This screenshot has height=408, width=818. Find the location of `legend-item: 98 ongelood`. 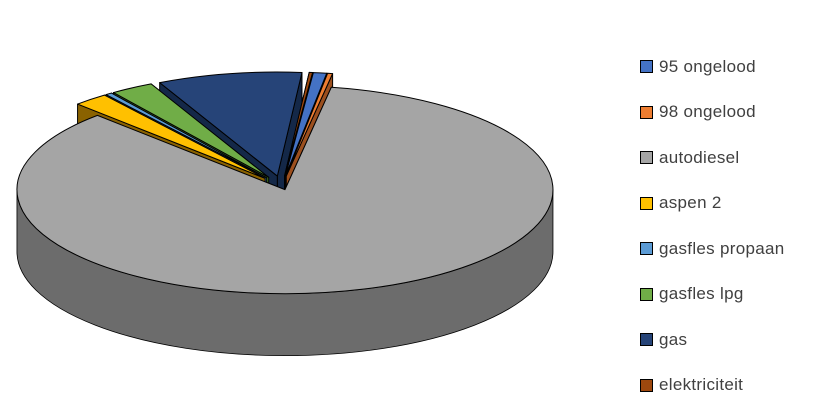

legend-item: 98 ongelood is located at coordinates (727, 113).